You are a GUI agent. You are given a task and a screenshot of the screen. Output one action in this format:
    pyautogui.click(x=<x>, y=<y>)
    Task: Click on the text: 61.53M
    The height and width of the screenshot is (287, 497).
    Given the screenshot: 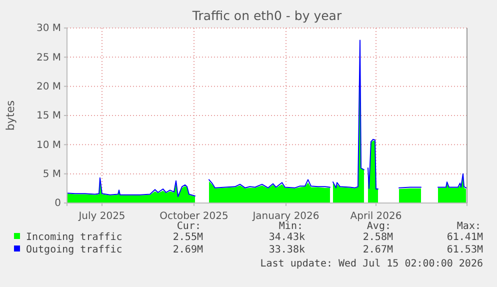 What is the action you would take?
    pyautogui.click(x=464, y=250)
    